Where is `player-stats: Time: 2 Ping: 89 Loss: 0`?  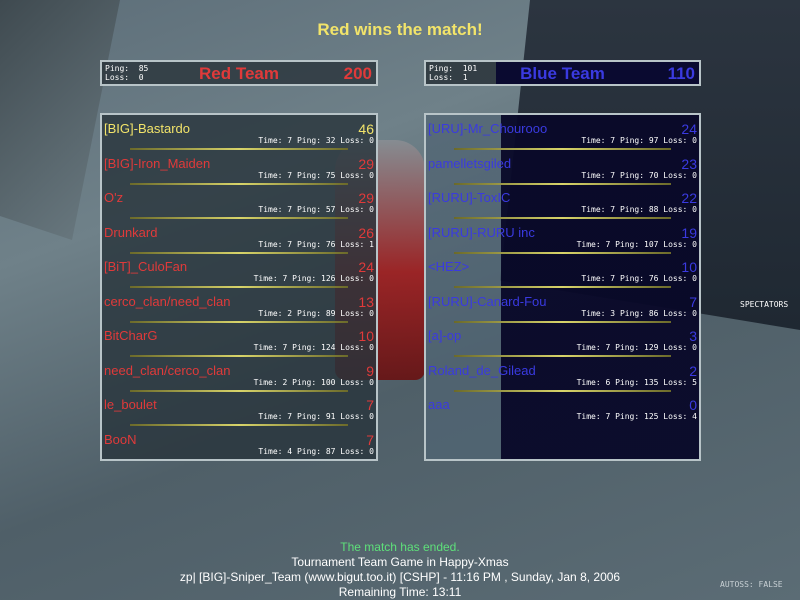 player-stats: Time: 2 Ping: 89 Loss: 0 is located at coordinates (316, 313).